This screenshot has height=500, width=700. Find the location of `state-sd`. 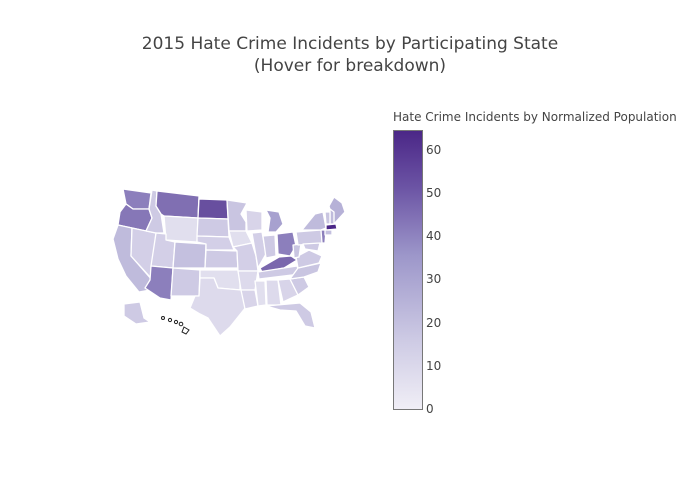

state-sd is located at coordinates (213, 227).